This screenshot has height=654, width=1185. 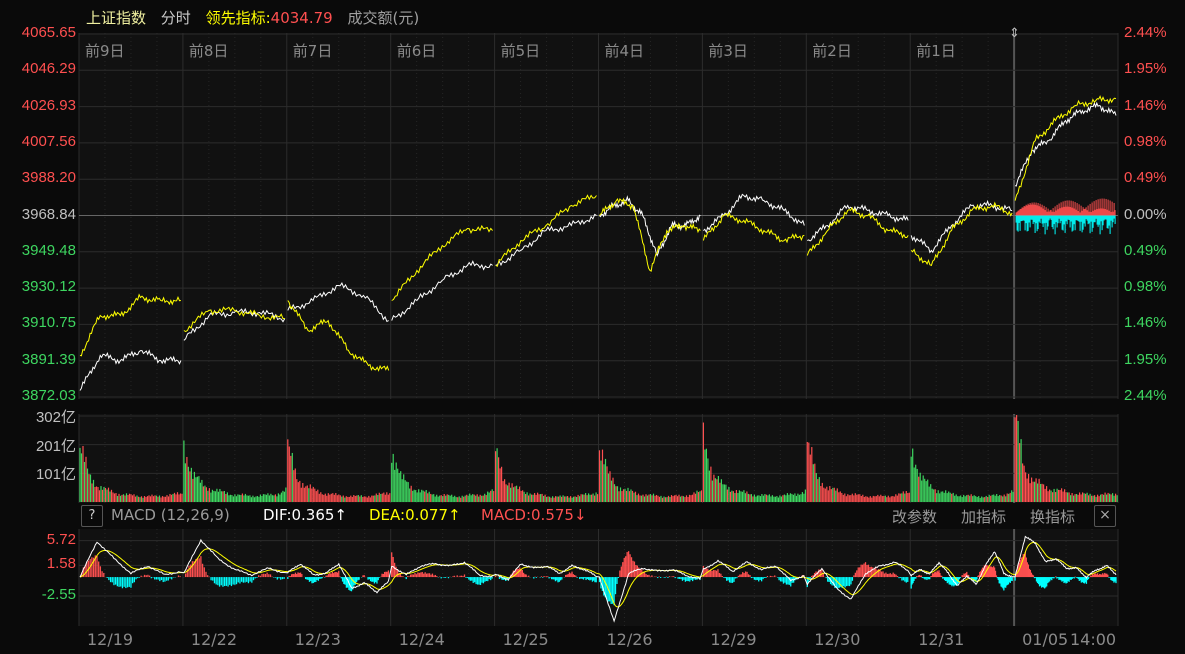 What do you see at coordinates (837, 639) in the screenshot?
I see `date-label: 12/30` at bounding box center [837, 639].